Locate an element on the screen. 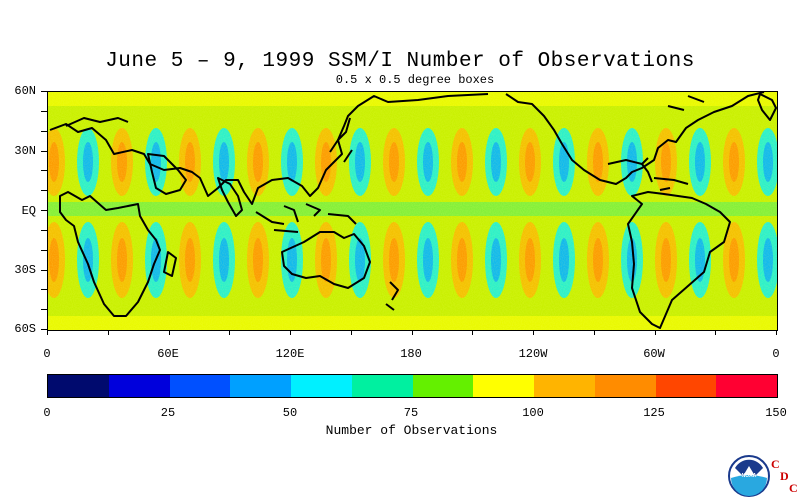 This screenshot has width=800, height=500. lon-label-60e: 60E is located at coordinates (168, 354).